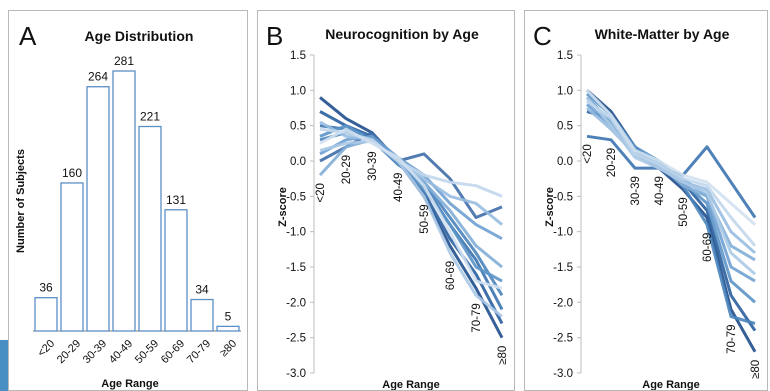 Image resolution: width=770 pixels, height=391 pixels. What do you see at coordinates (202, 290) in the screenshot?
I see `bar-data-label: 34` at bounding box center [202, 290].